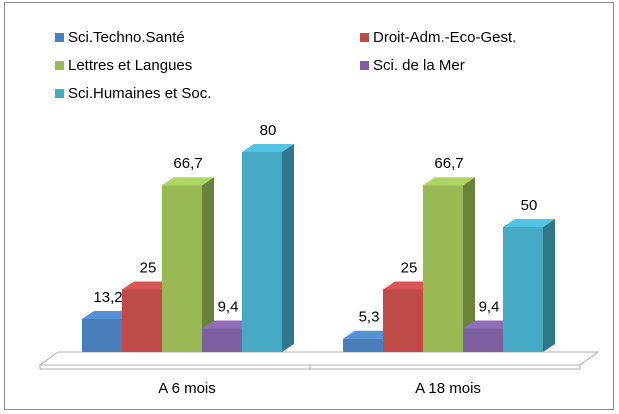  What do you see at coordinates (419, 65) in the screenshot?
I see `legend-label: Sci. de la Mer` at bounding box center [419, 65].